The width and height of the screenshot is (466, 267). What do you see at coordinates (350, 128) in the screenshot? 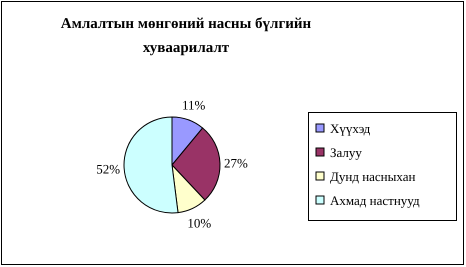
I see `legend-label: Хүүхэд` at bounding box center [350, 128].